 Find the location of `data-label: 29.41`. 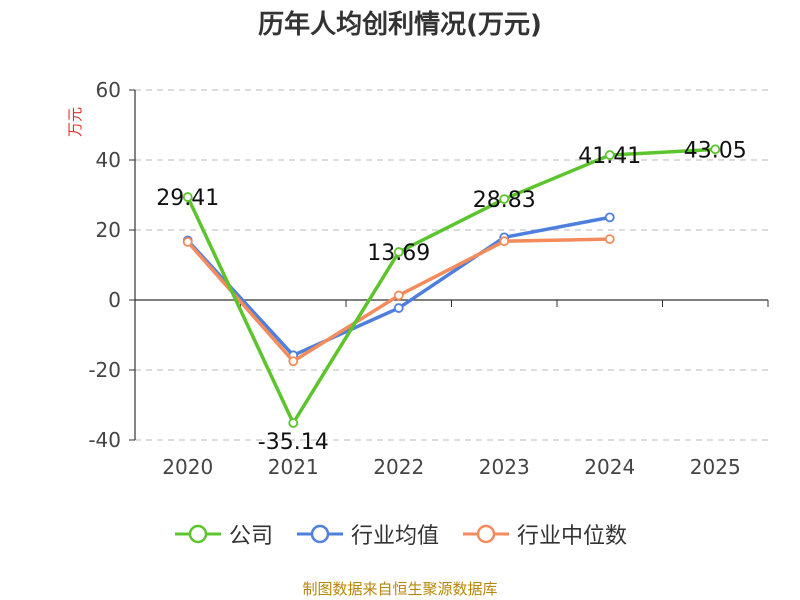

data-label: 29.41 is located at coordinates (187, 198).